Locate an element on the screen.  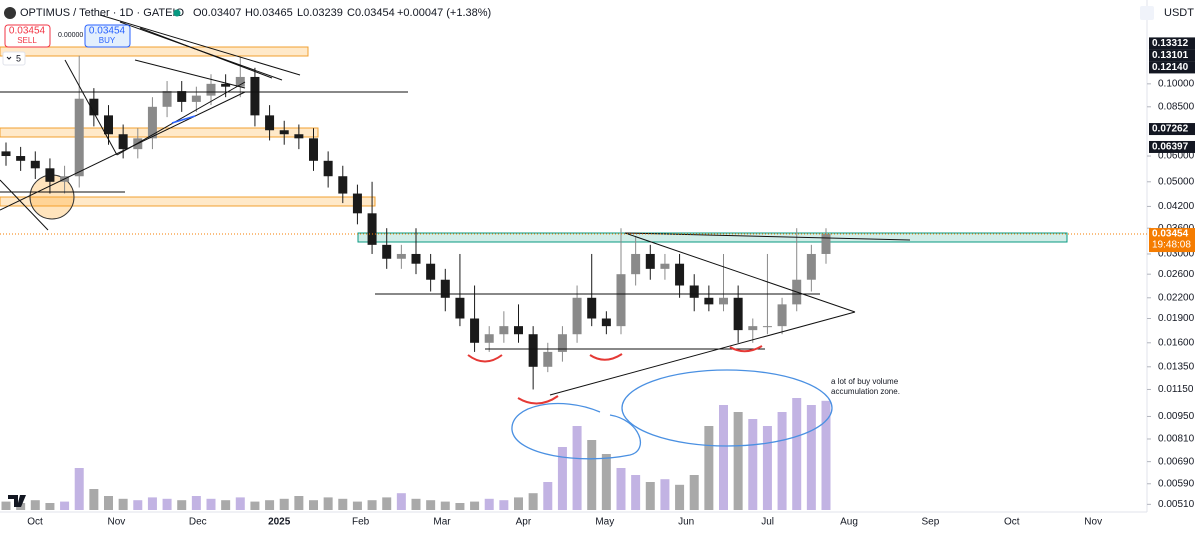
price-badge is located at coordinates (1172, 240).